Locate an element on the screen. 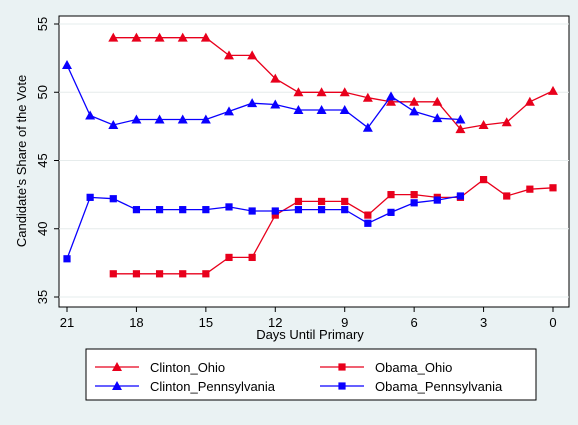  legend-item: Clinton_Pennsylvania is located at coordinates (185, 386).